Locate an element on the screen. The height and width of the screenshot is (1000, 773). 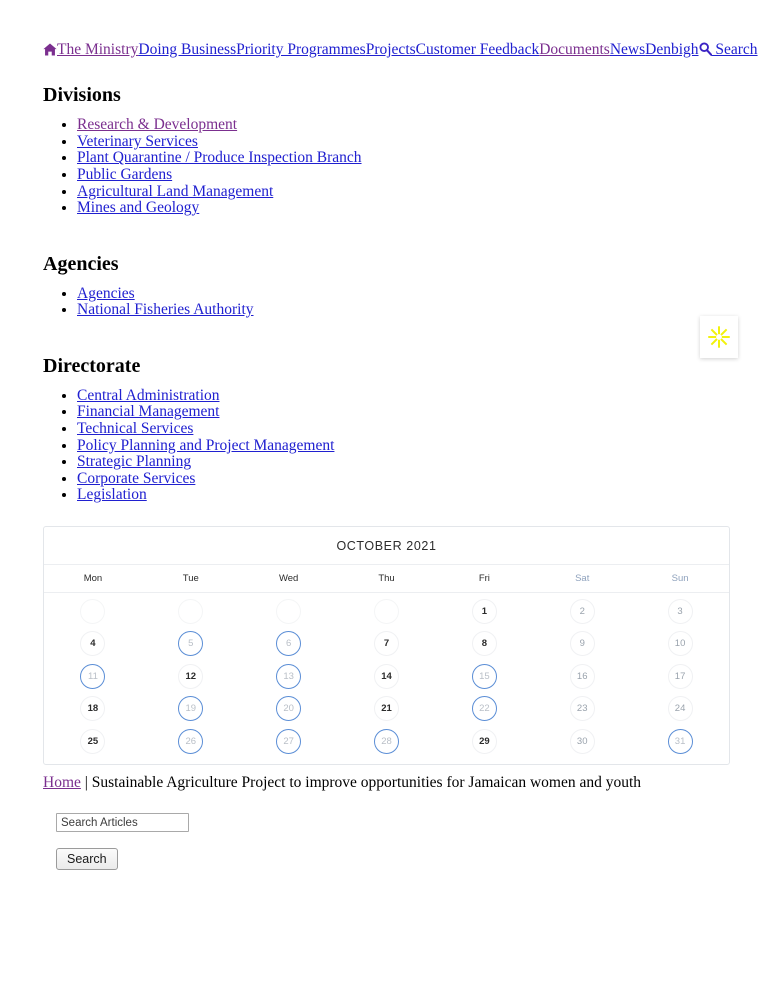
calendar-weekday-sun: Sun is located at coordinates (680, 579).